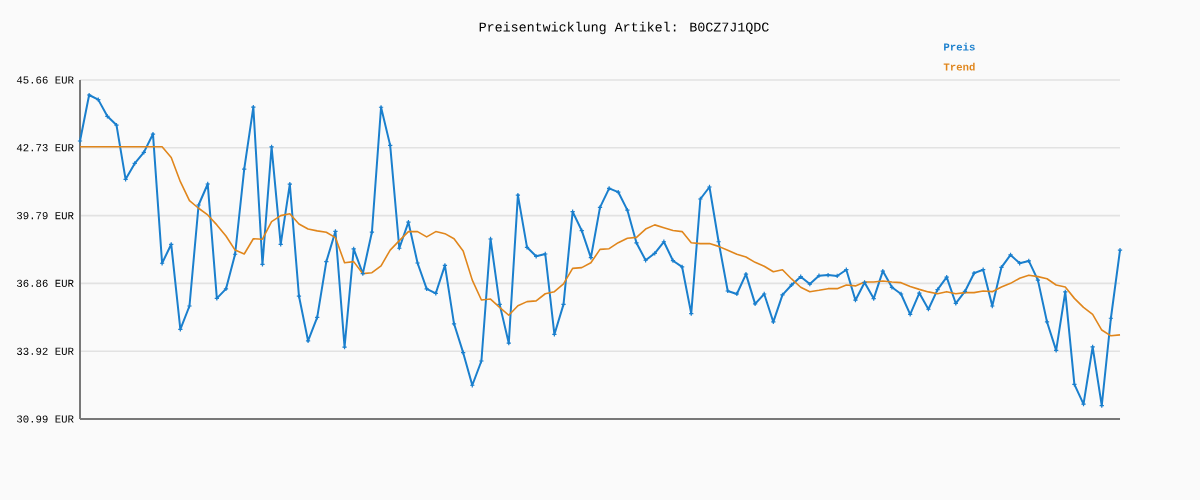 The width and height of the screenshot is (1200, 500). I want to click on y-tick-label: 33.92 EUR, so click(45, 351).